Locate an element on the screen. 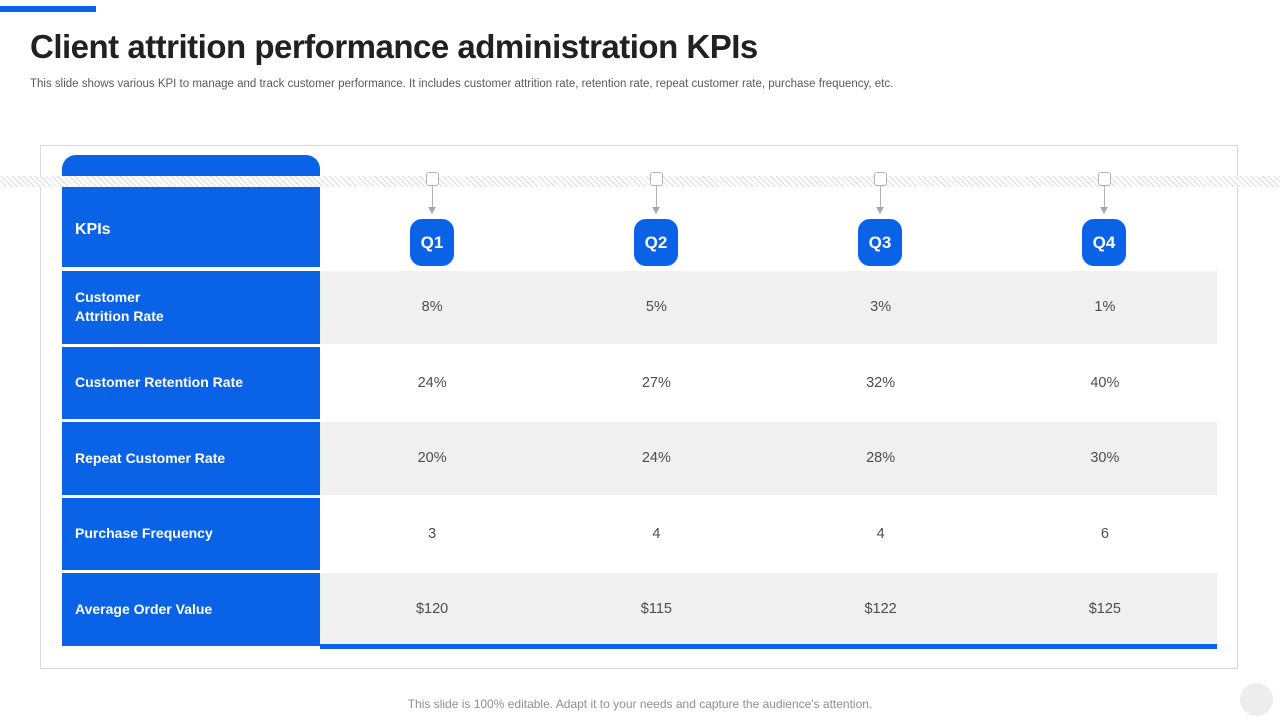 The width and height of the screenshot is (1280, 720). table-underline-bar is located at coordinates (768, 646).